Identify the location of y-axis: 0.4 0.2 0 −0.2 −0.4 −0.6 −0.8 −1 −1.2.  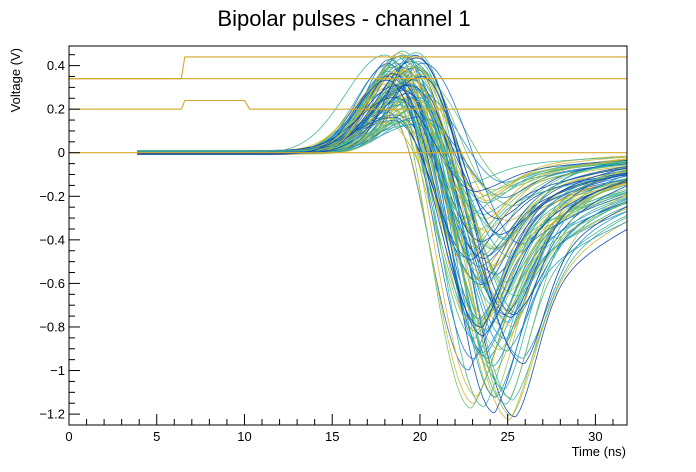
(59, 240).